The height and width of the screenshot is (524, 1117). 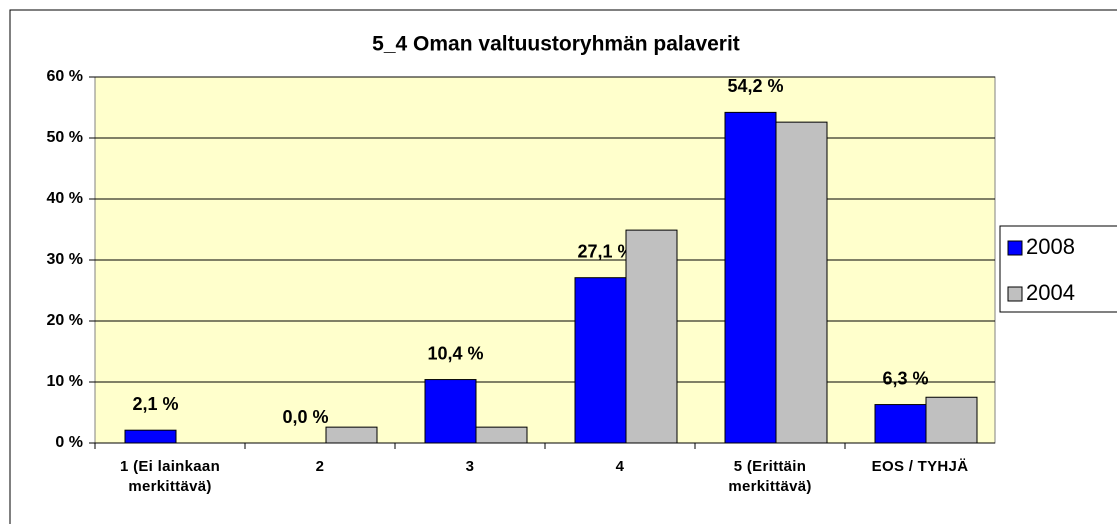 I want to click on legend-label: 2008, so click(x=1050, y=246).